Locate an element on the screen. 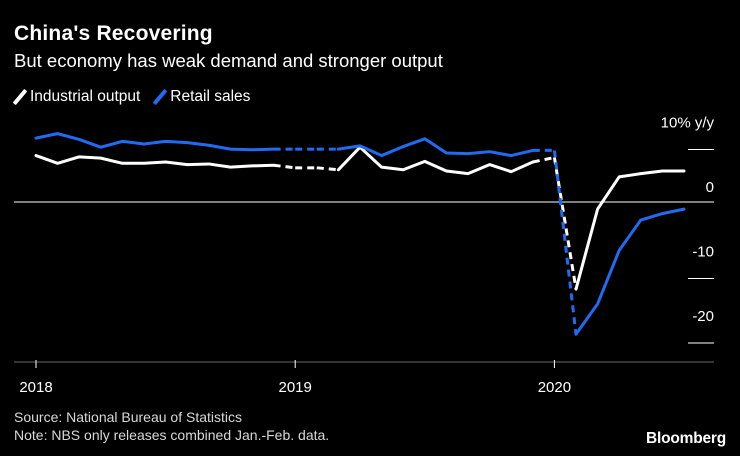  x-tick-label-0: 2018 is located at coordinates (35, 387).